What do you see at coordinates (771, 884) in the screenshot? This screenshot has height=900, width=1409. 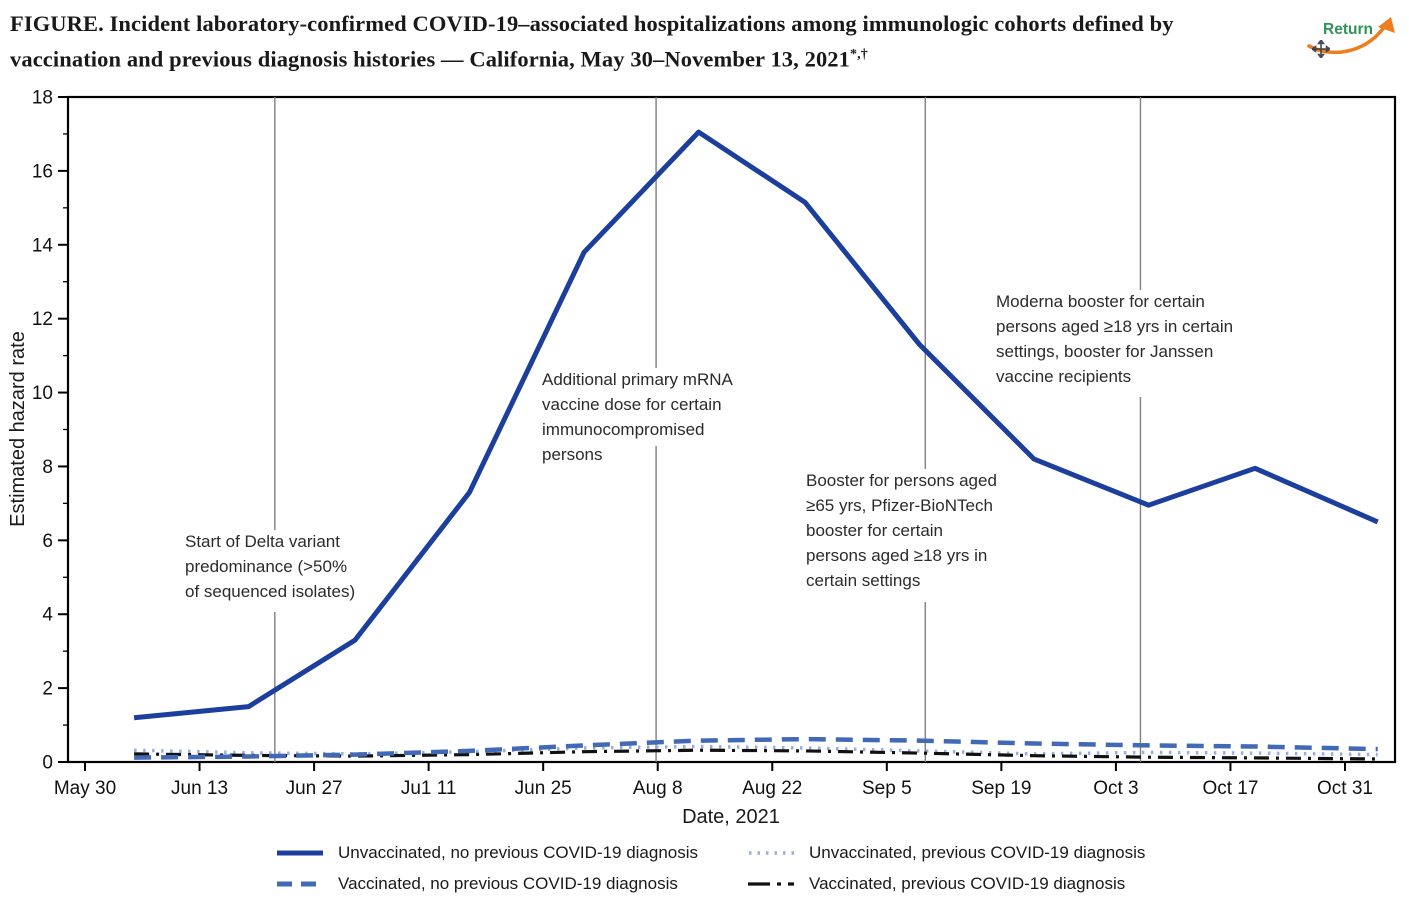 I see `legend-swatch-dashdot-line` at bounding box center [771, 884].